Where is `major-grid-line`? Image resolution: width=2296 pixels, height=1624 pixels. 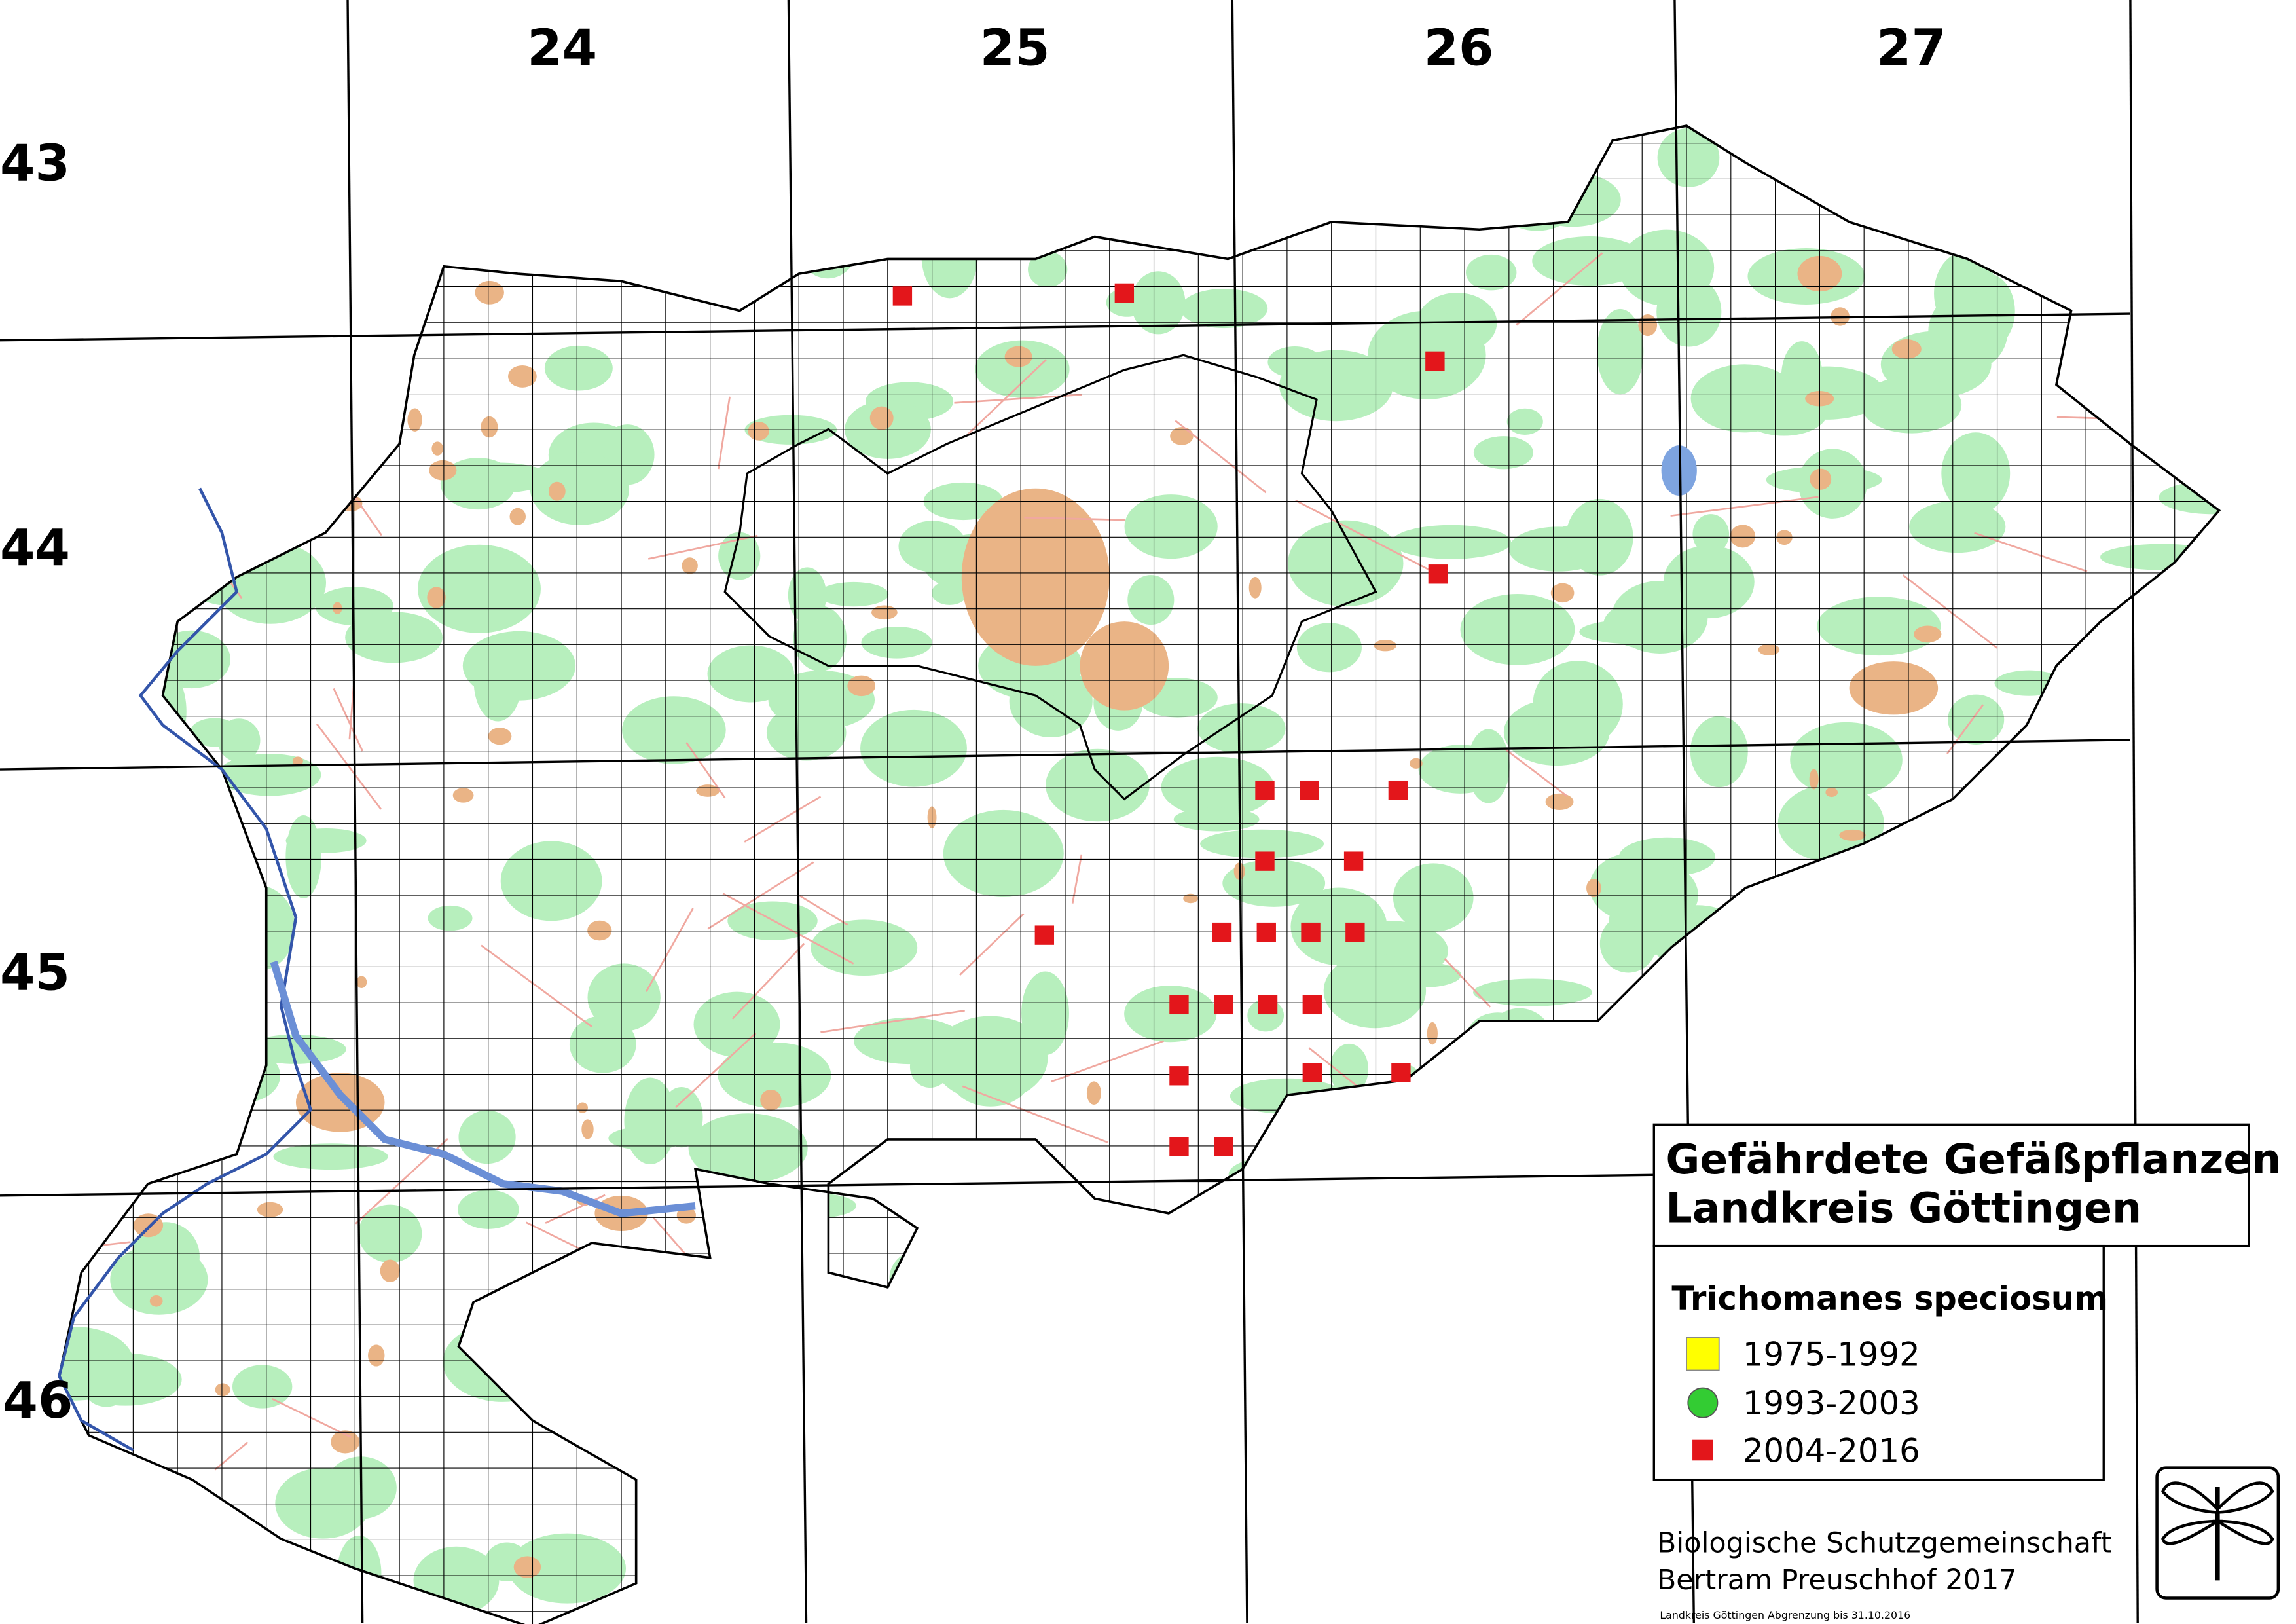
major-grid-line is located at coordinates (2134, 811).